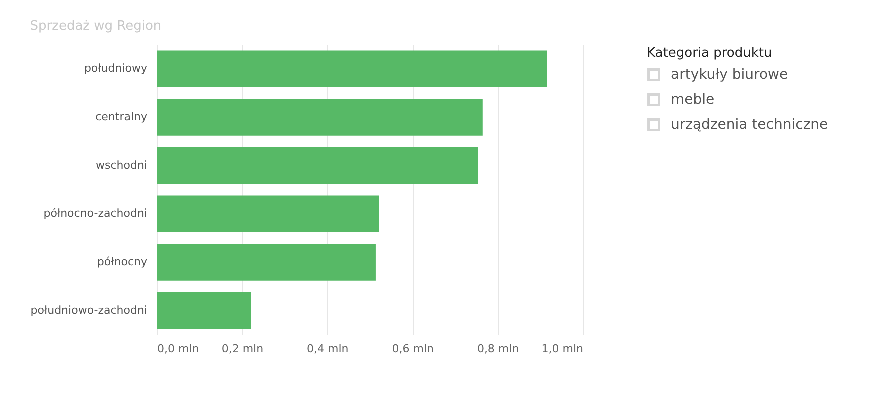 This screenshot has height=394, width=890. I want to click on text: meble, so click(693, 100).